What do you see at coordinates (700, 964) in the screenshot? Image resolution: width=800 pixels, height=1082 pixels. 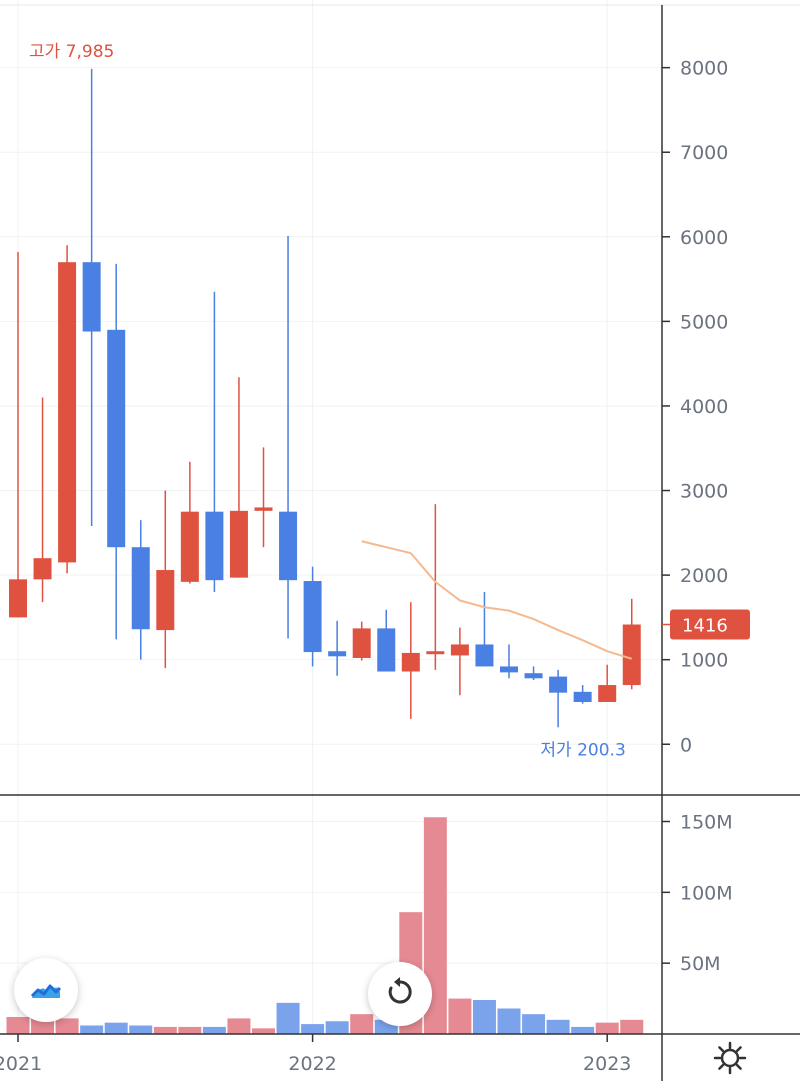 I see `volume-tick-label: 50M` at bounding box center [700, 964].